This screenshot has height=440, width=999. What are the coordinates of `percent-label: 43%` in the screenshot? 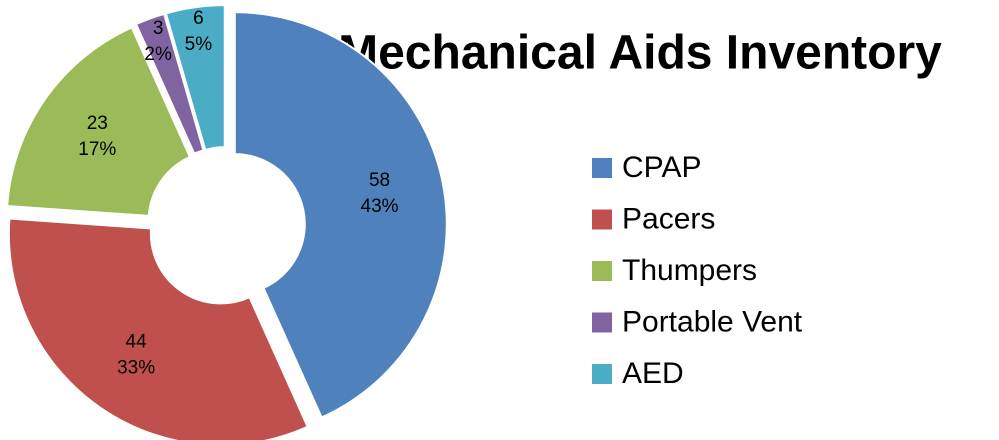 It's located at (380, 206).